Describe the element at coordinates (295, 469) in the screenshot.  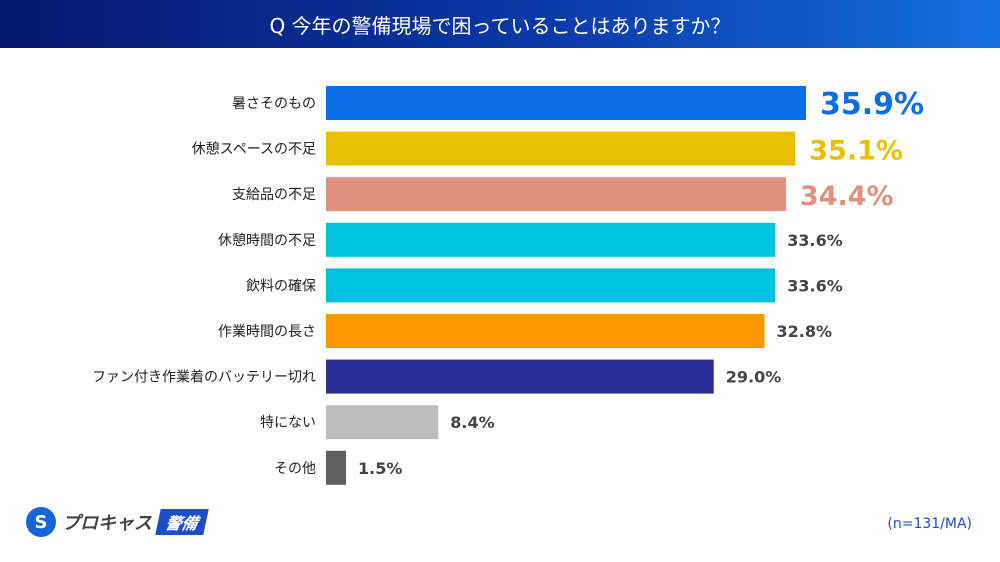
I see `category-label: その他` at that location.